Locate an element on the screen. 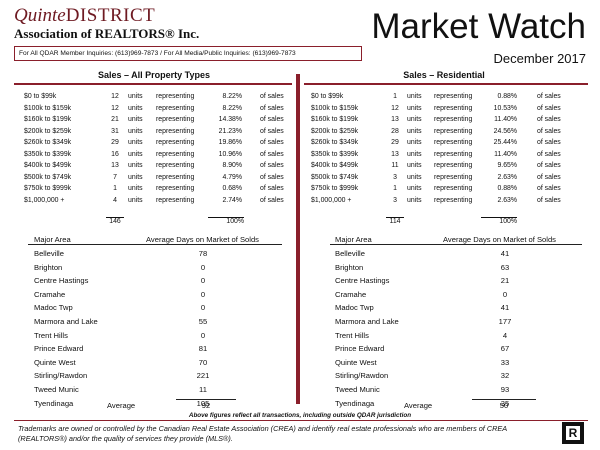 This screenshot has height=450, width=600. major-area: Madoc Twp is located at coordinates (354, 308).